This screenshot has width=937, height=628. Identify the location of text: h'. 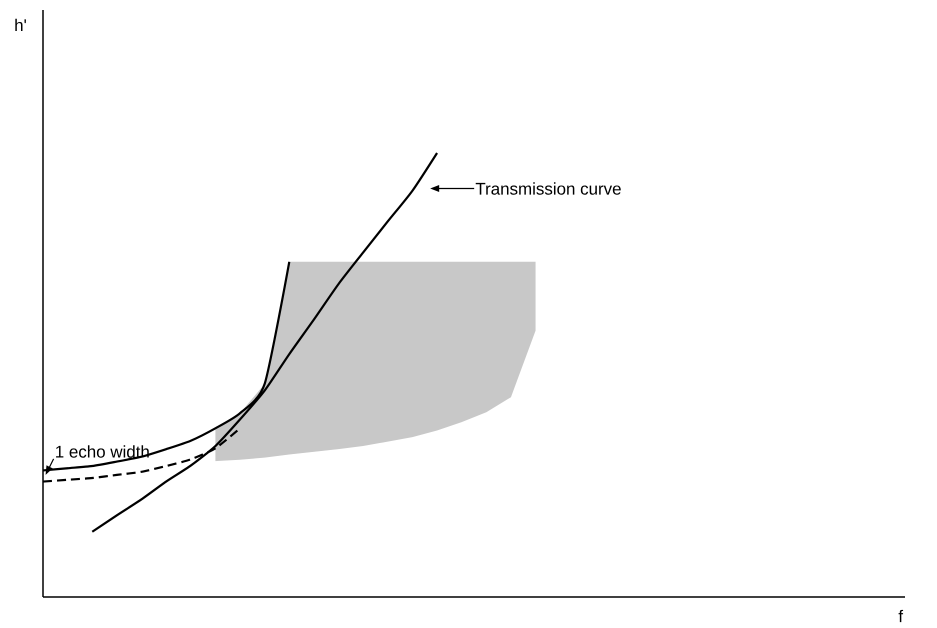
(20, 25).